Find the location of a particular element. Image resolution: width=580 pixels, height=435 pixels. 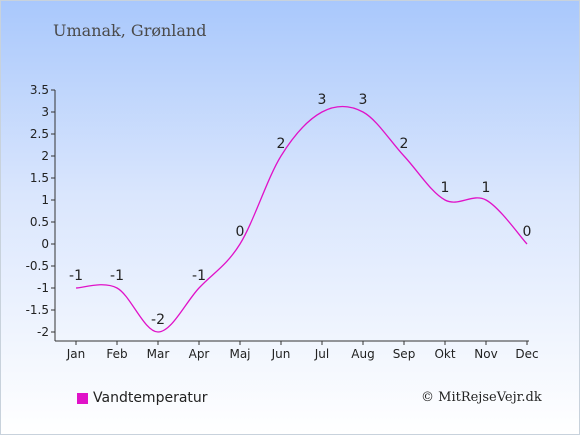

y-tick-label: 2.5 is located at coordinates (39, 134).